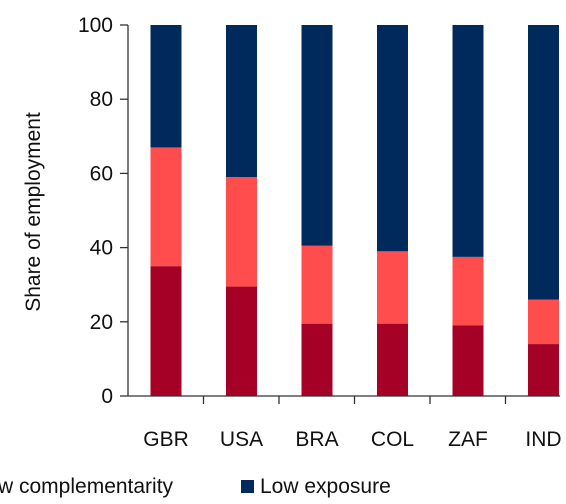  What do you see at coordinates (101, 248) in the screenshot?
I see `y-tick-label: 40` at bounding box center [101, 248].